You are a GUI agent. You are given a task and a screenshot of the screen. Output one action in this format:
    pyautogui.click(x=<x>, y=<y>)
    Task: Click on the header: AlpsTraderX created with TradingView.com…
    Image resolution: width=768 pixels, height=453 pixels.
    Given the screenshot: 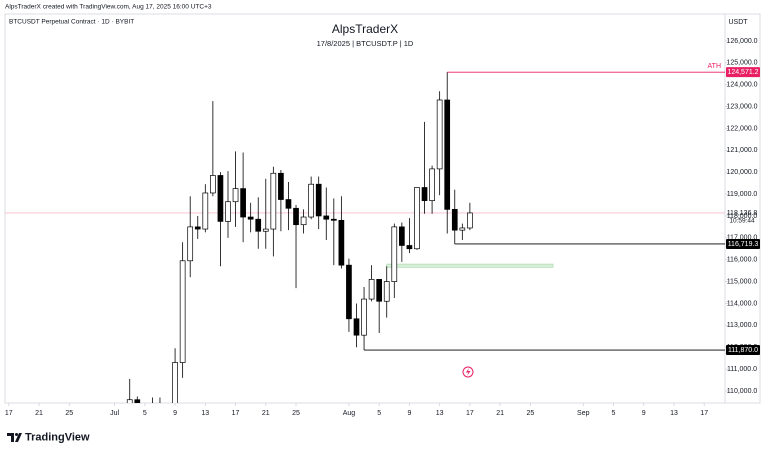 What is the action you would take?
    pyautogui.click(x=108, y=7)
    